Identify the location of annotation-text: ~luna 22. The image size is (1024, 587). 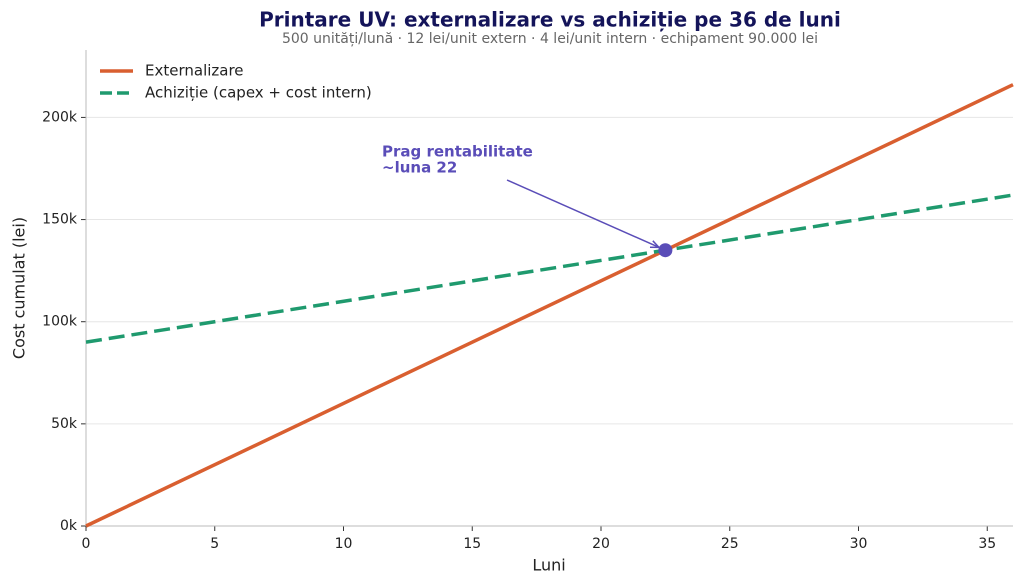
(419, 168).